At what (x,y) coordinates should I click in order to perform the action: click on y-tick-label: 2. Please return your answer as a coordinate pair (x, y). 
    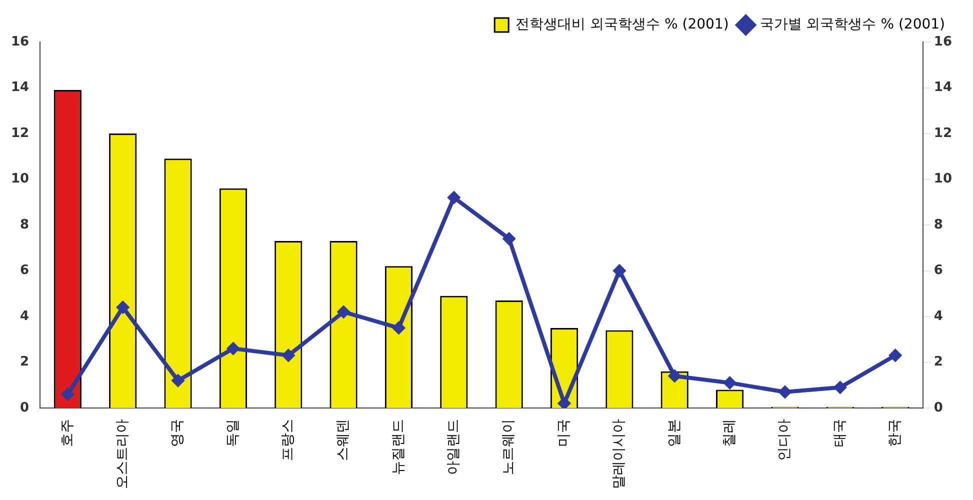
    Looking at the image, I should click on (938, 362).